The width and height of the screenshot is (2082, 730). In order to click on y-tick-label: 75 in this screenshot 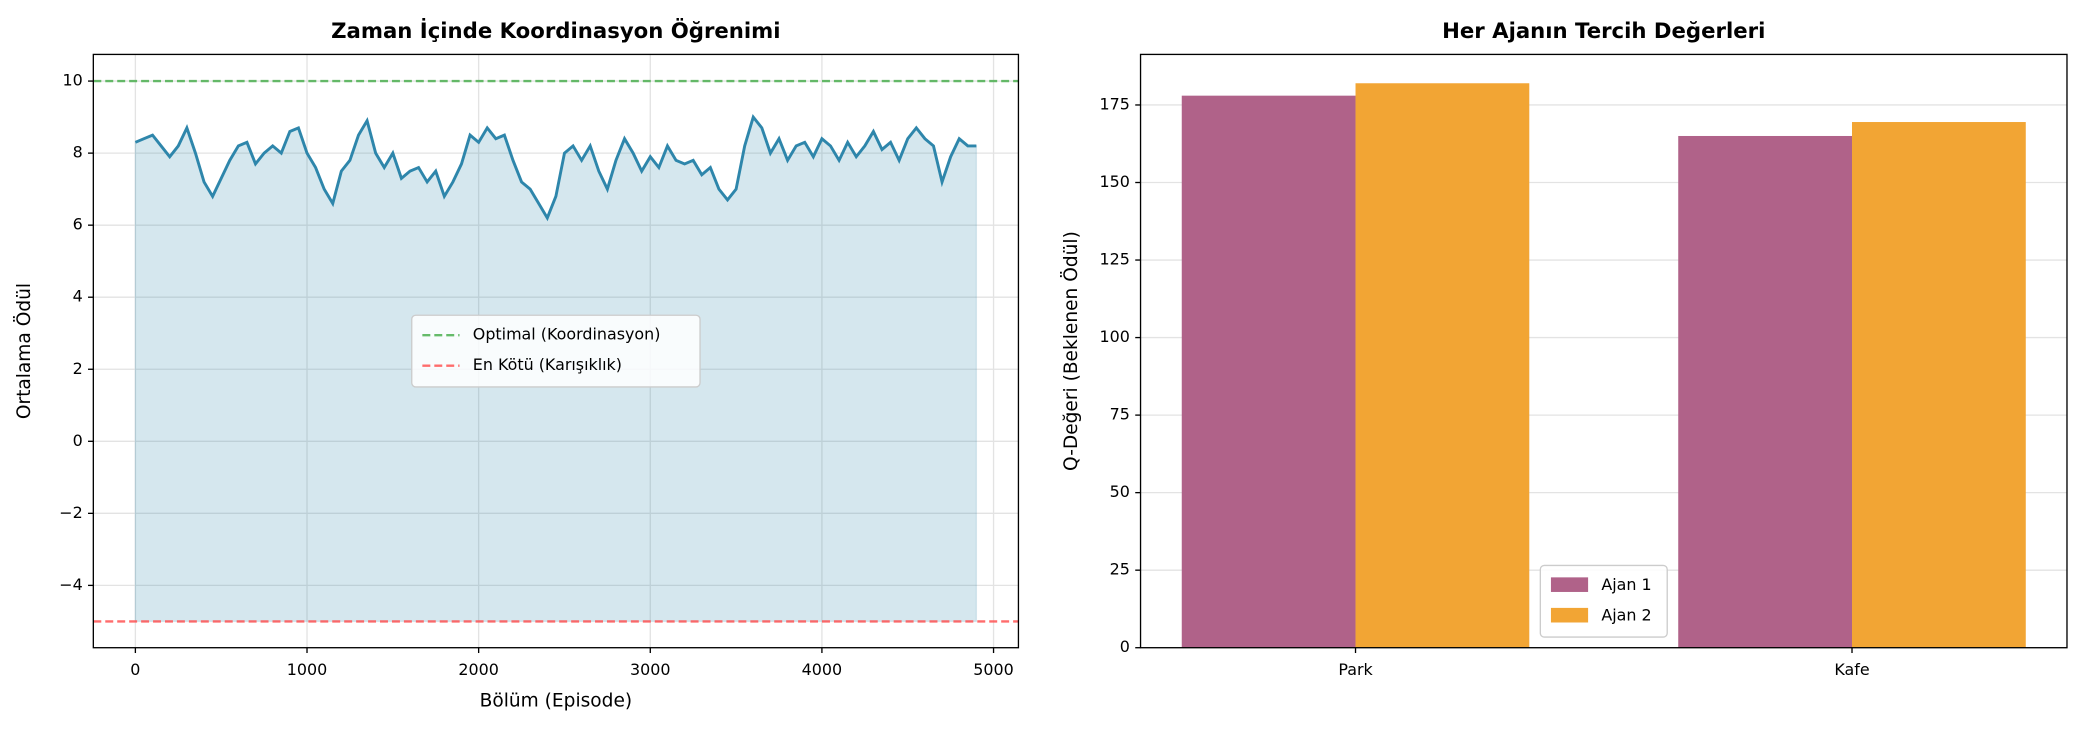, I will do `click(1120, 414)`.